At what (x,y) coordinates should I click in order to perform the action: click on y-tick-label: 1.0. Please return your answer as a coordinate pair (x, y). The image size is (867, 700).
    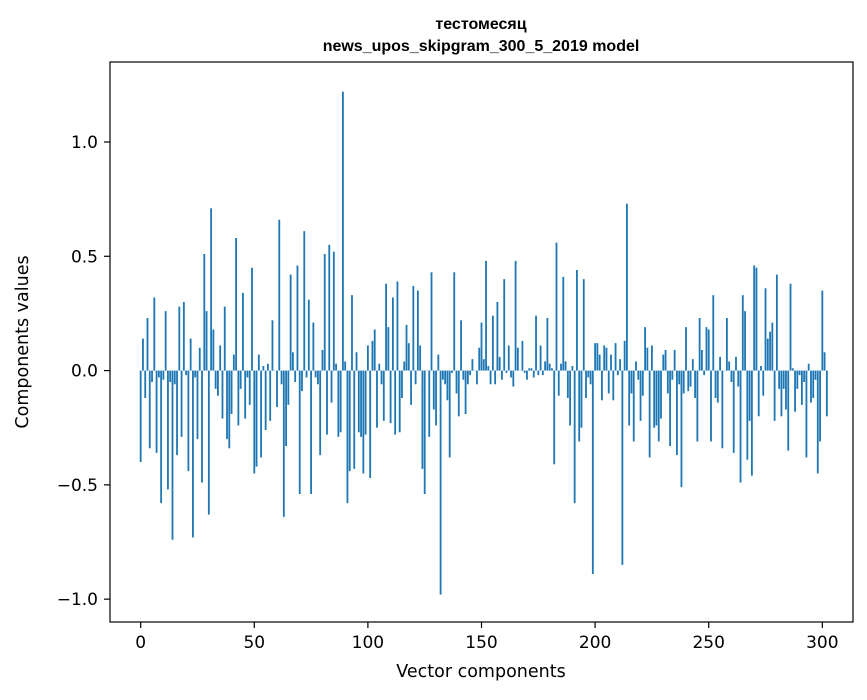
    Looking at the image, I should click on (84, 143).